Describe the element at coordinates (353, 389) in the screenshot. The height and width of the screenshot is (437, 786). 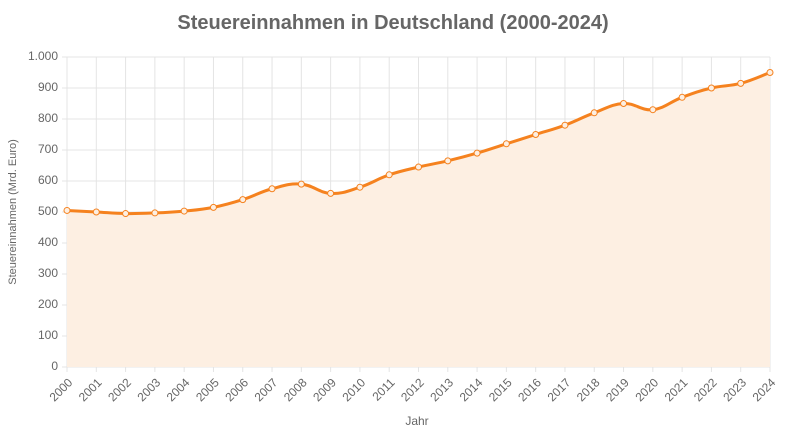
I see `x-tick-label: 2010` at that location.